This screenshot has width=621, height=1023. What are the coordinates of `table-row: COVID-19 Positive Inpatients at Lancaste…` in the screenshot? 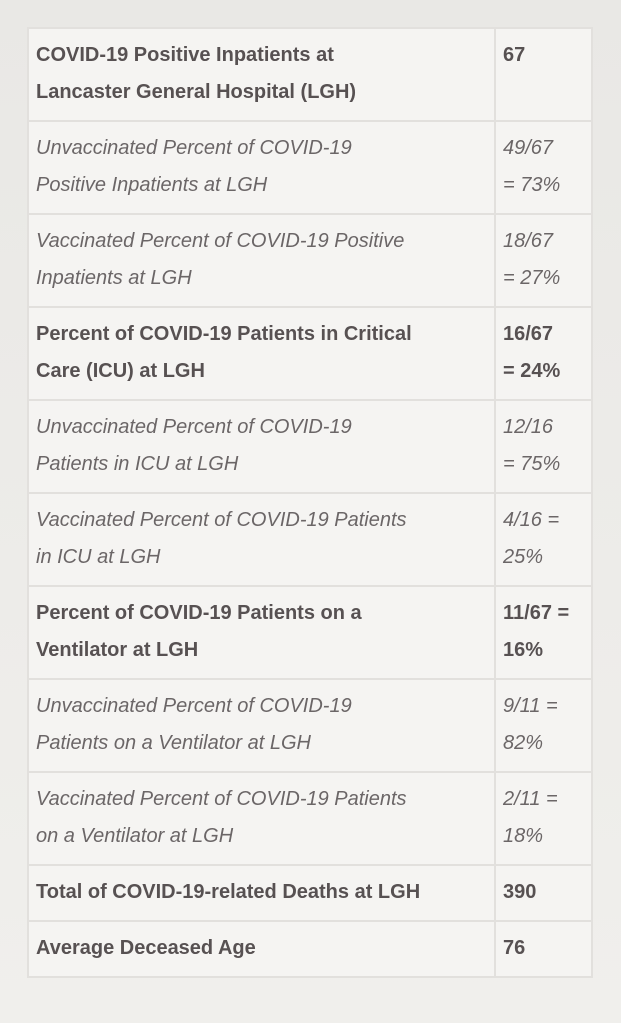 It's located at (310, 74).